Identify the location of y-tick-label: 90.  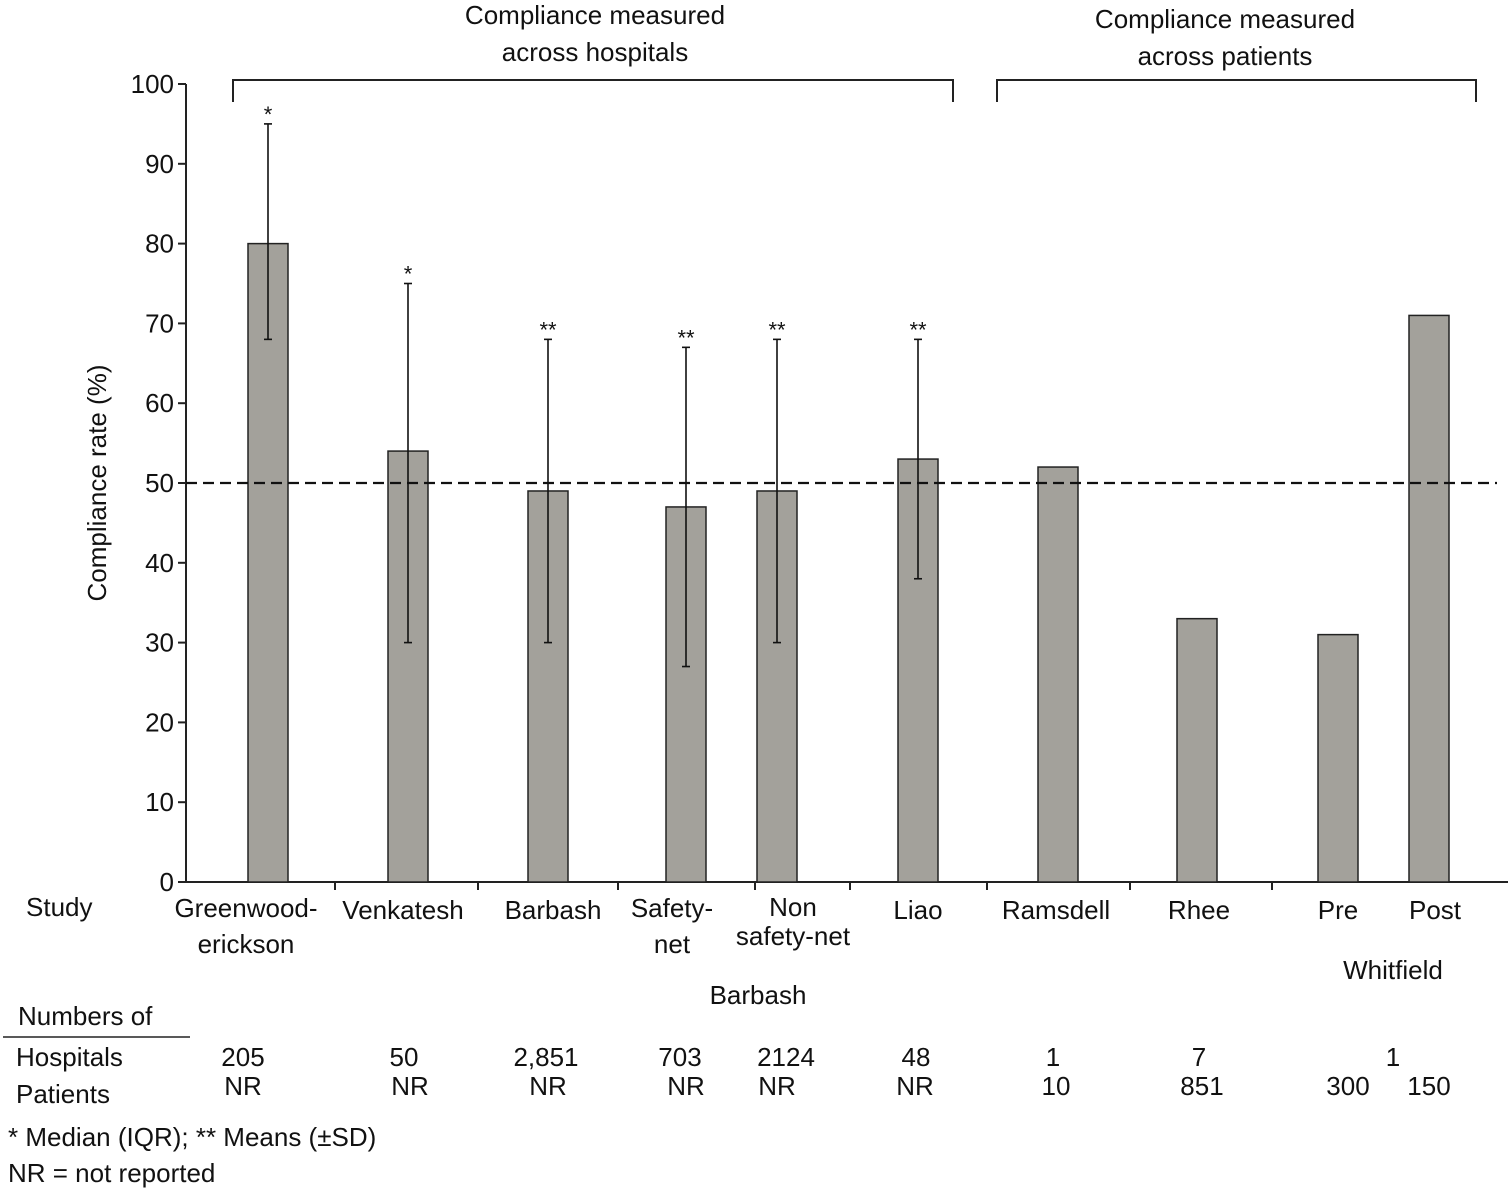
(159, 164).